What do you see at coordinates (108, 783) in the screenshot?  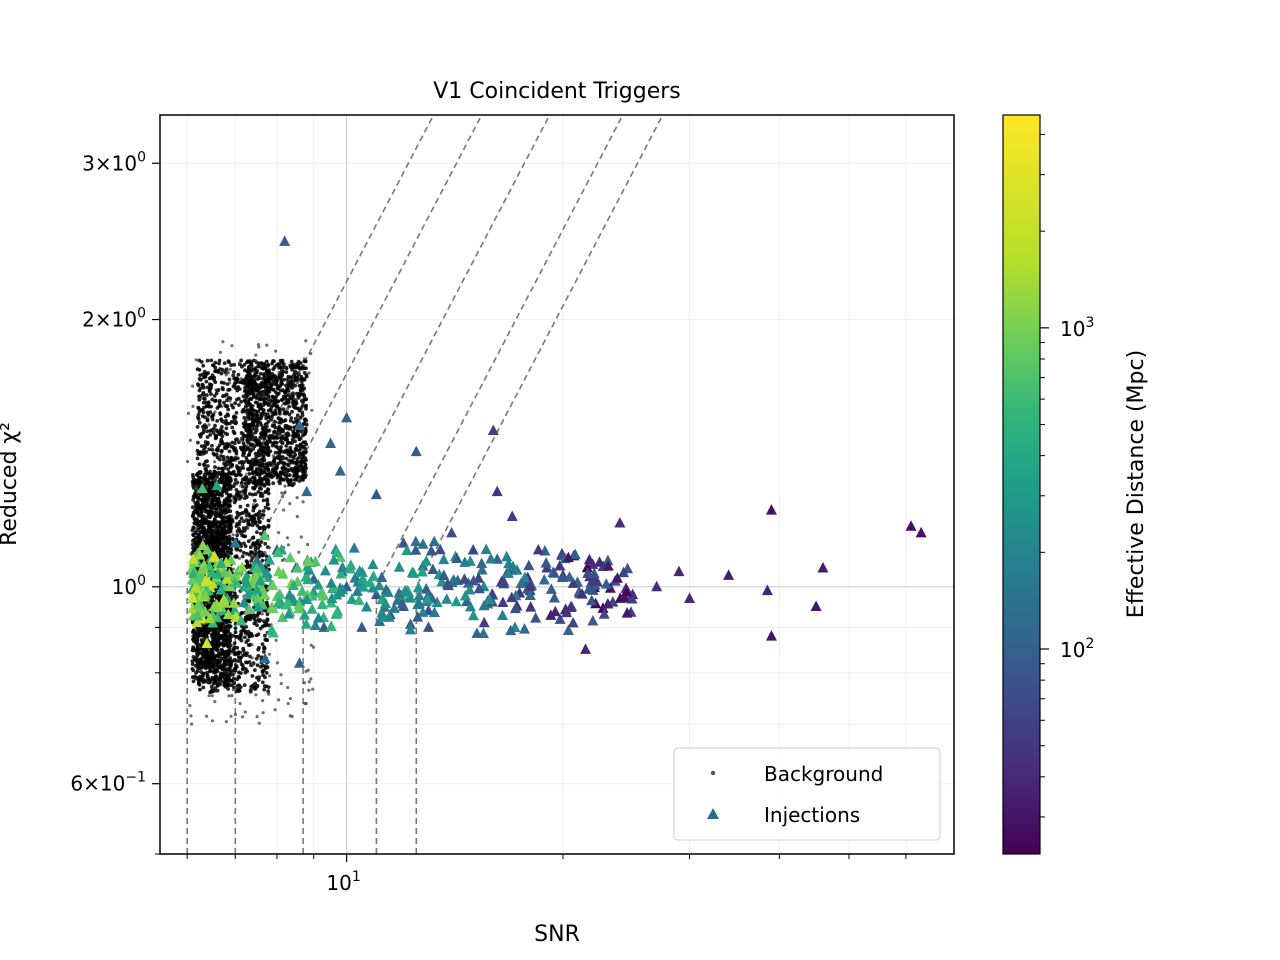 I see `y-tick-label: 6×10⁻¹` at bounding box center [108, 783].